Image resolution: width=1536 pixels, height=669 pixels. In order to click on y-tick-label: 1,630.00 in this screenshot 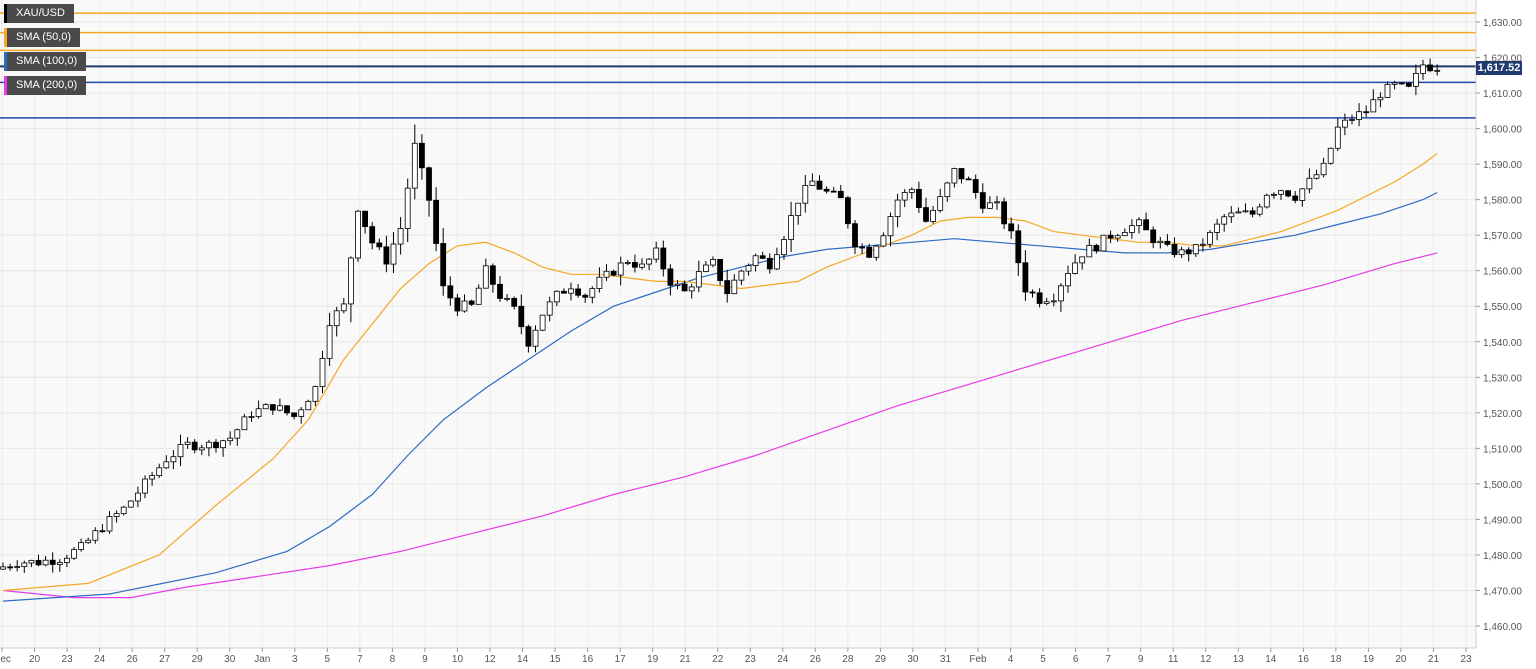, I will do `click(1502, 23)`.